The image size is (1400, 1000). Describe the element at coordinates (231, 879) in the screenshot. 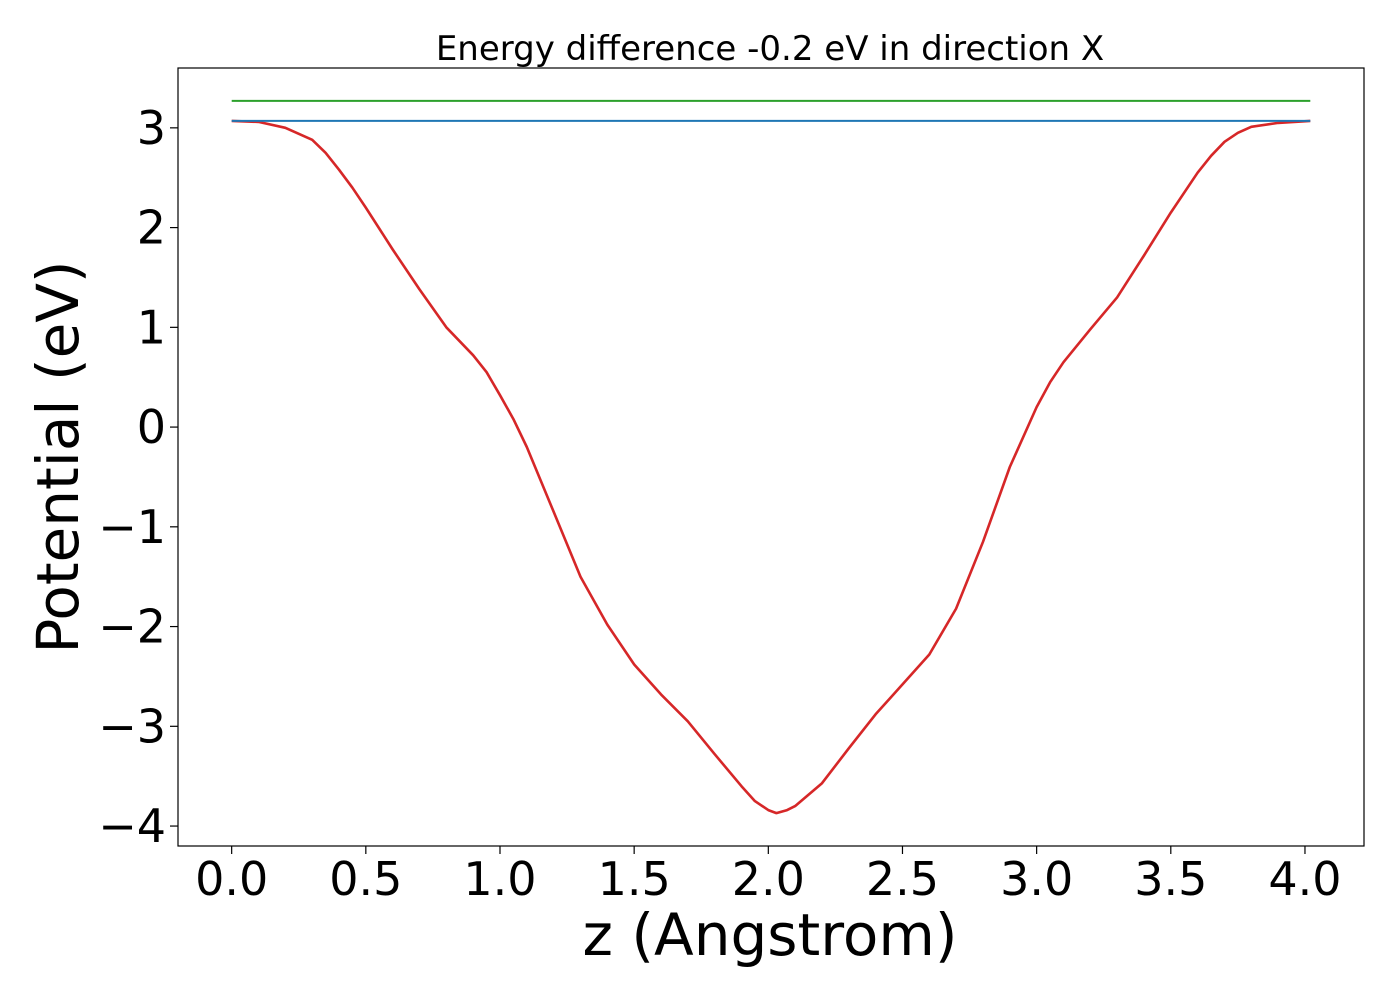

I see `x-tick-label: 0.0` at that location.